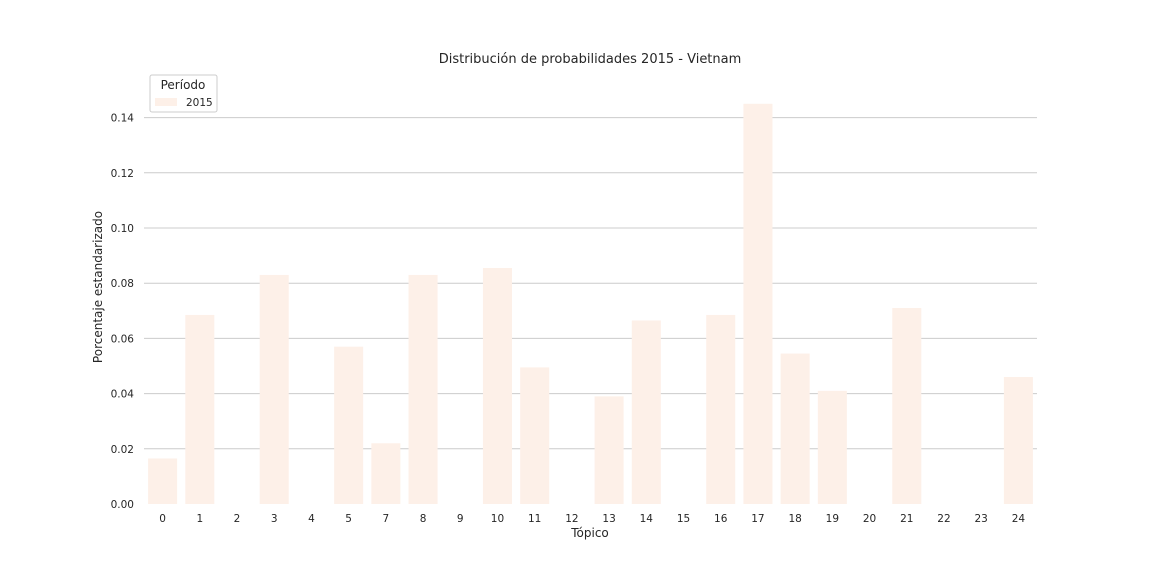  Describe the element at coordinates (906, 519) in the screenshot. I see `x-tick-label: 21` at that location.